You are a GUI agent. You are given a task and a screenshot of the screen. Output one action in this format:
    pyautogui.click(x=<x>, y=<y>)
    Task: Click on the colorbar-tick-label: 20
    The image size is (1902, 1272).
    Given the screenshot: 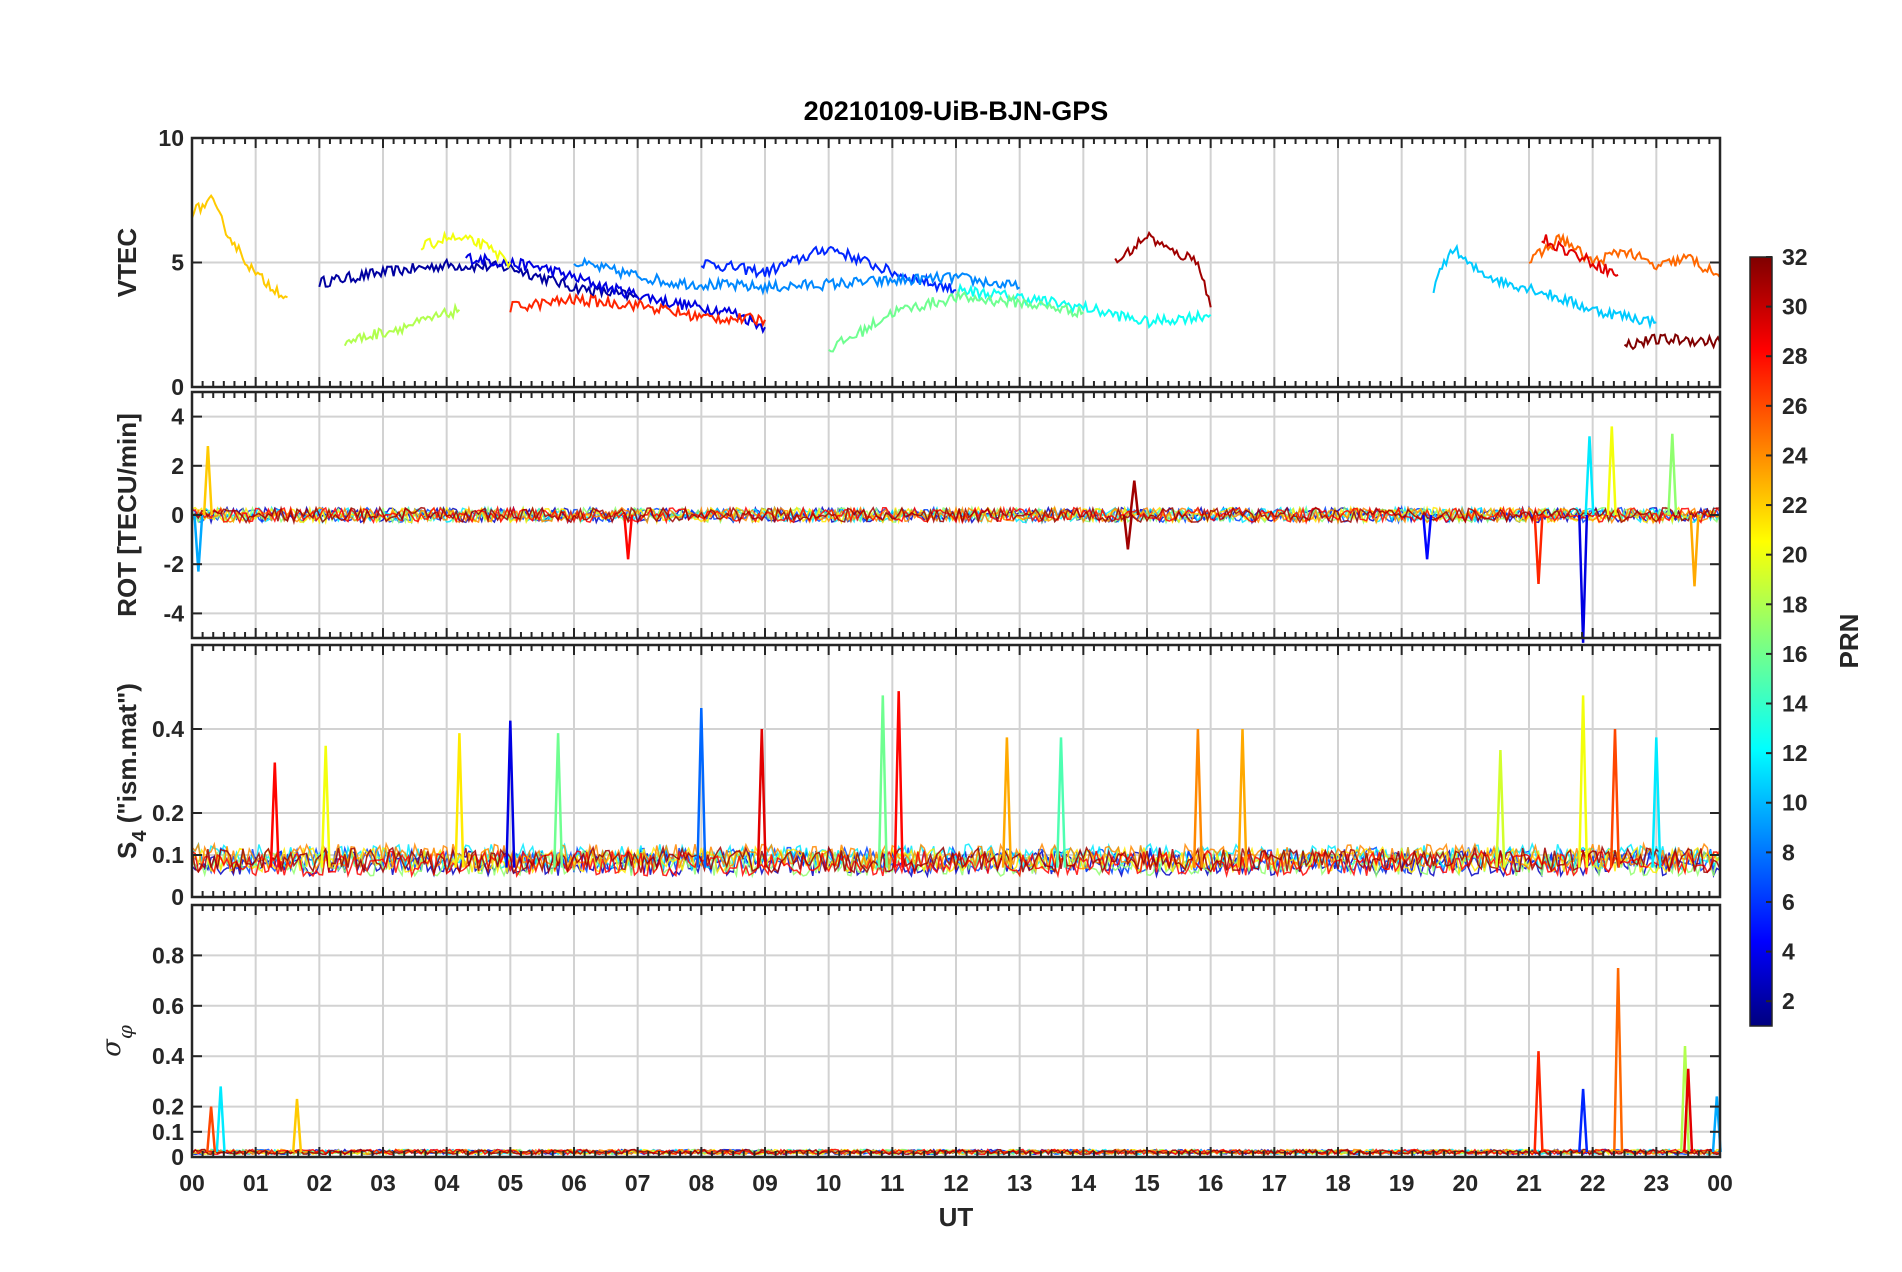 What is the action you would take?
    pyautogui.click(x=1795, y=555)
    